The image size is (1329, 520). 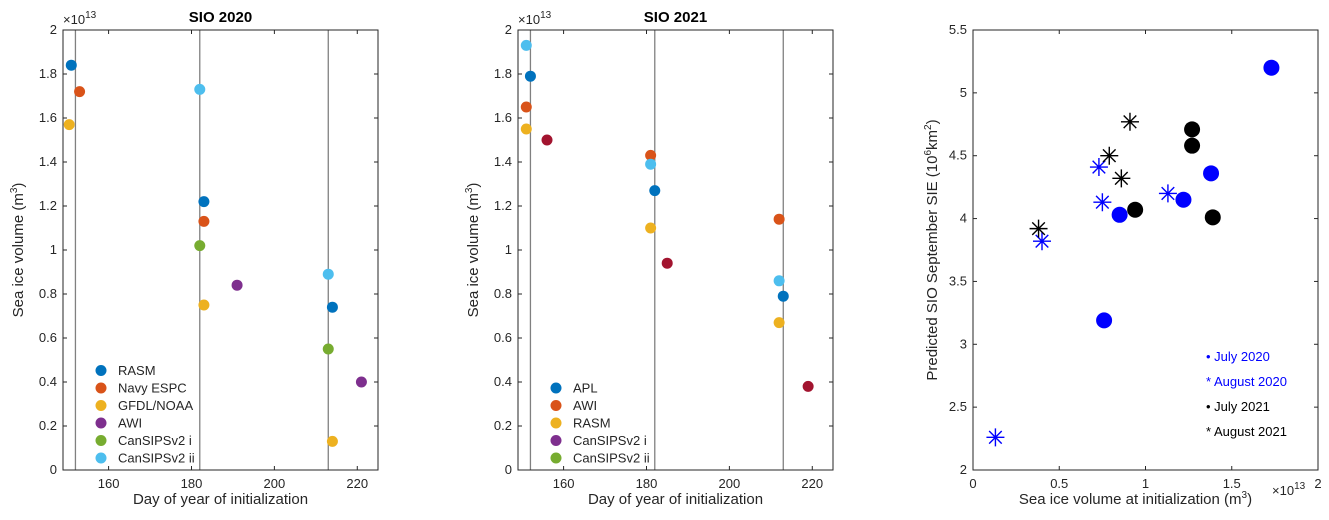 What do you see at coordinates (155, 405) in the screenshot?
I see `legend-label: GFDL/NOAA` at bounding box center [155, 405].